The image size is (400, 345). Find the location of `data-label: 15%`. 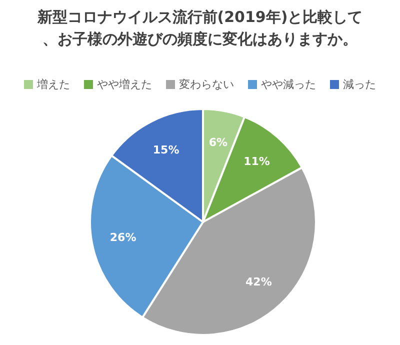

data-label: 15% is located at coordinates (166, 150).